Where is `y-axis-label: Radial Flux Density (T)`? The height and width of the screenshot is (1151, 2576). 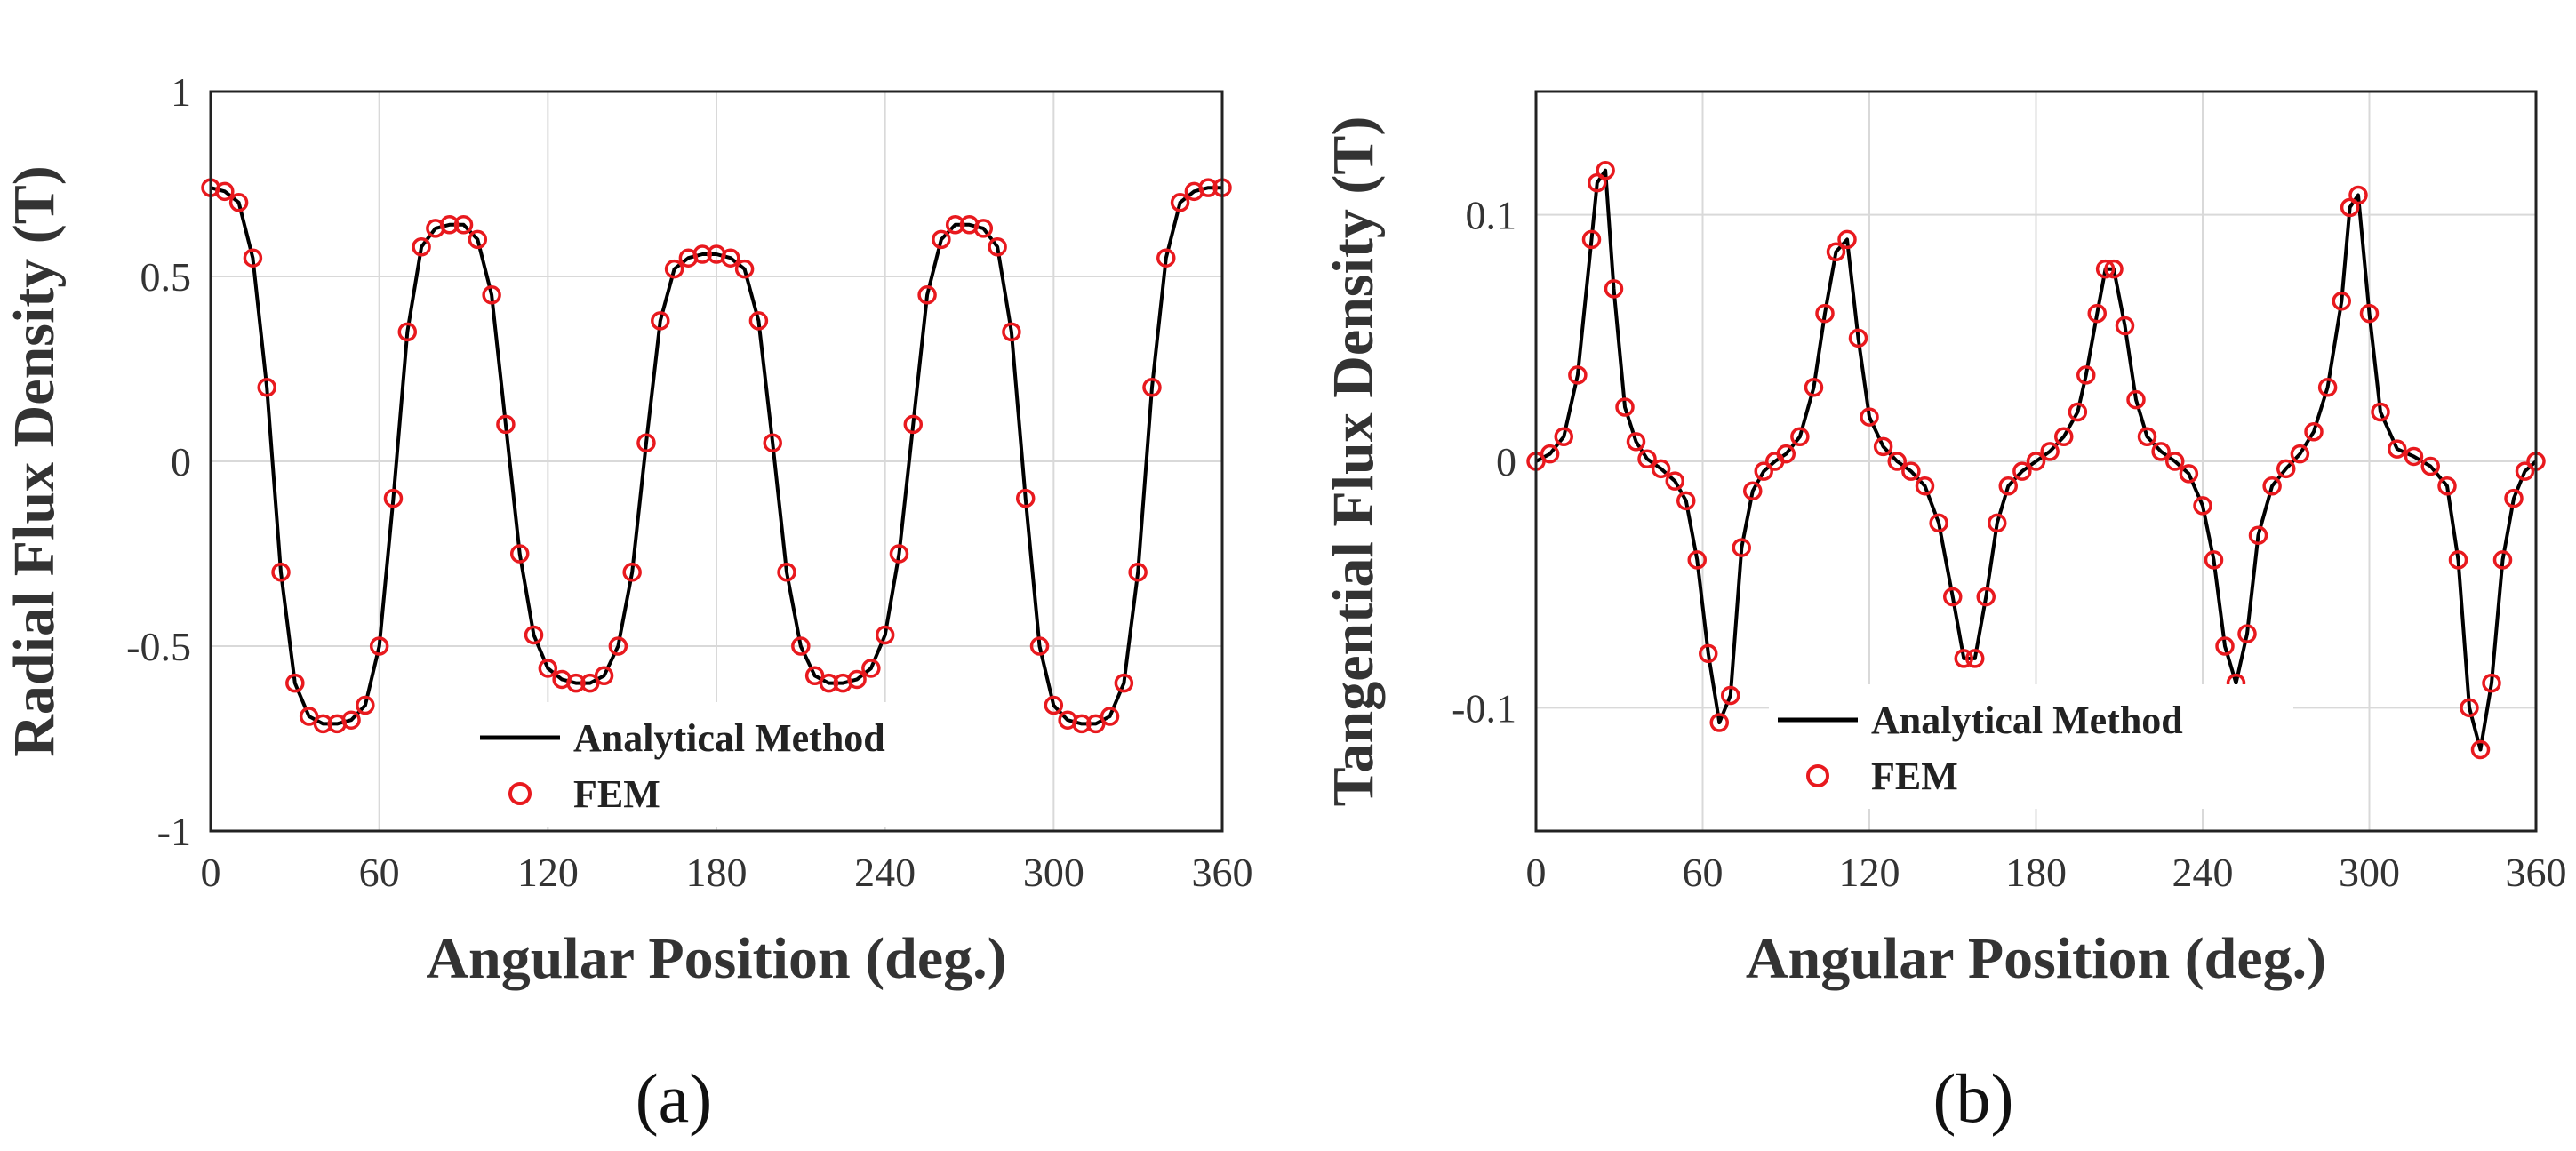 y-axis-label: Radial Flux Density (T) is located at coordinates (34, 461).